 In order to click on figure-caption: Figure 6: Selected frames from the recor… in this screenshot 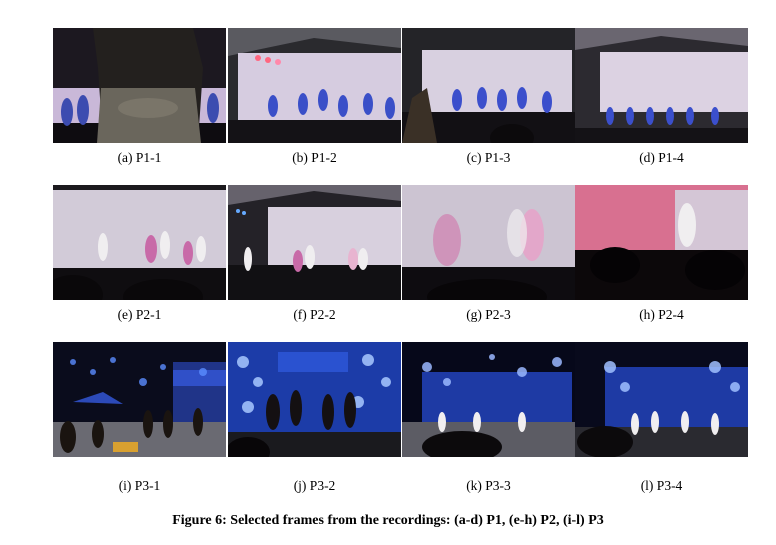, I will do `click(388, 520)`.